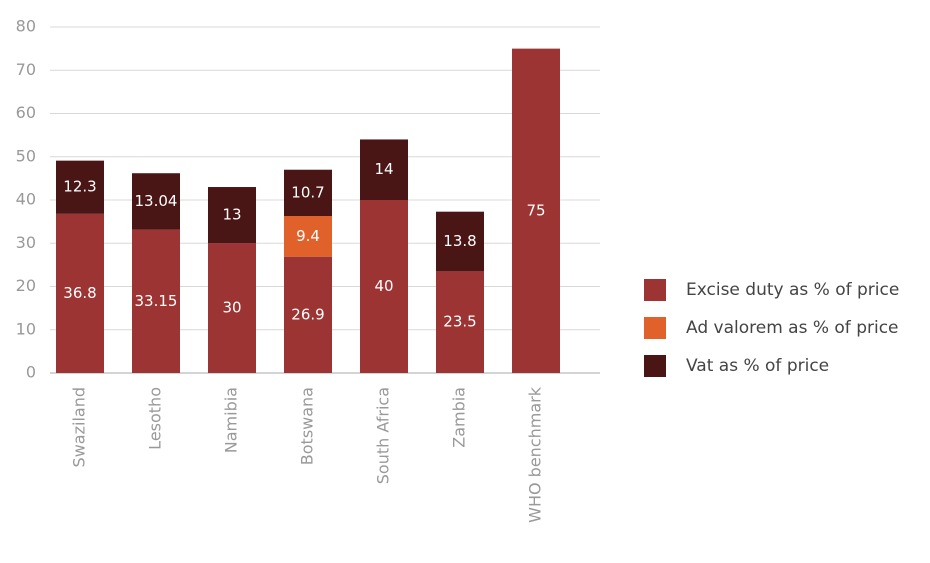  I want to click on value-label: 13.04, so click(156, 201).